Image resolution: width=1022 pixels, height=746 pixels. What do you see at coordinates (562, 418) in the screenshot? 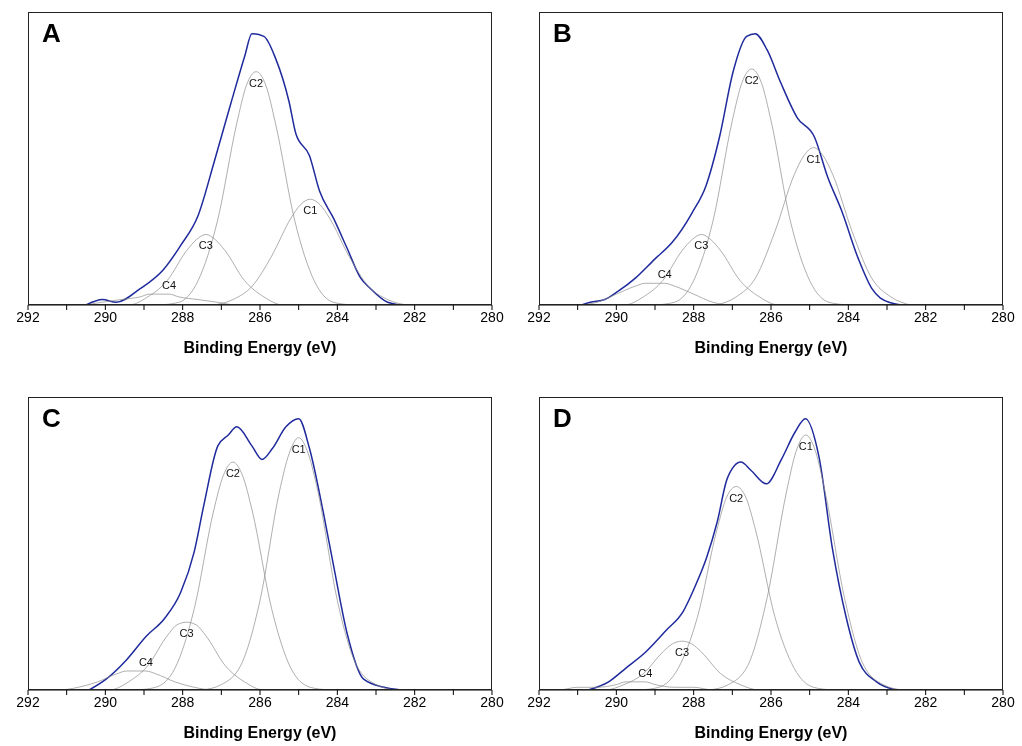
I see `chart-title: D` at bounding box center [562, 418].